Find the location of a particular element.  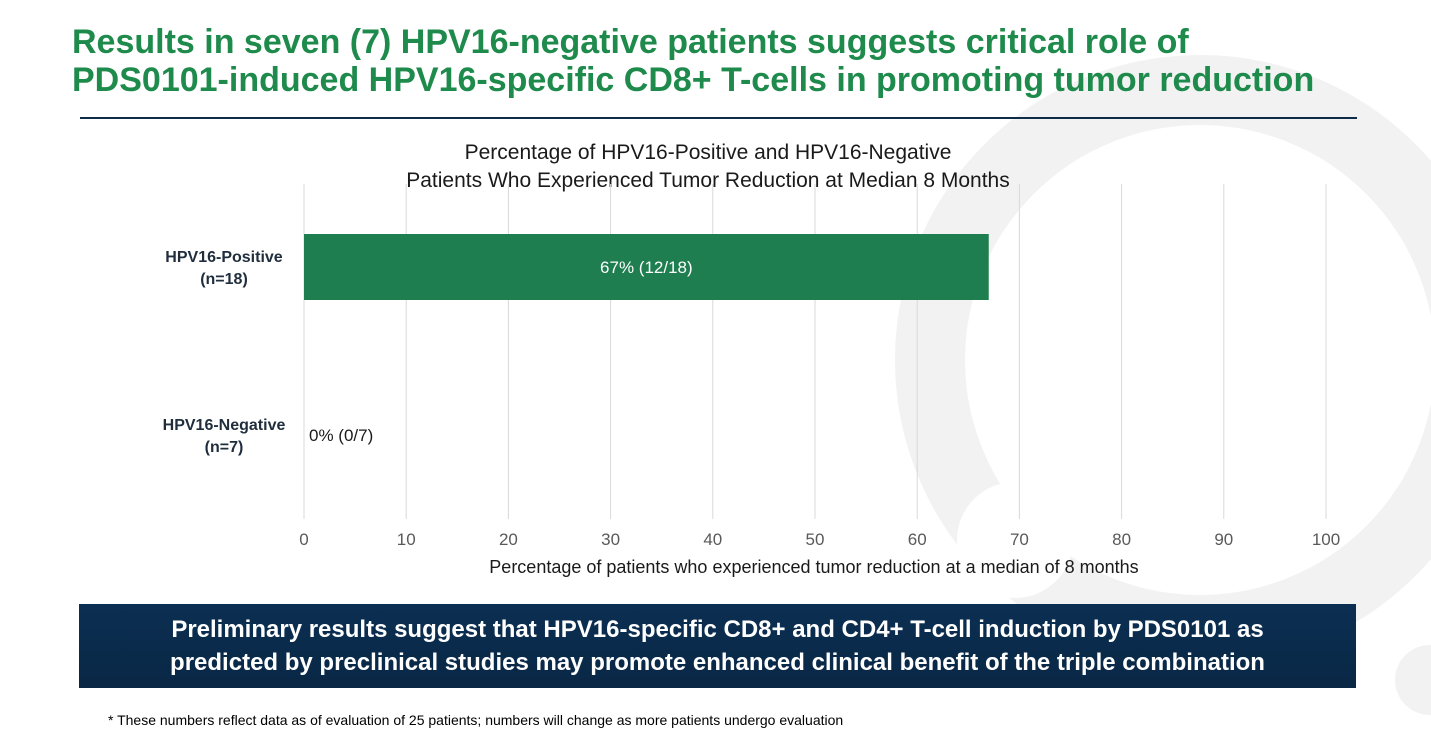

category-labels: HPV16-Positive (n=18) HPV16-Negative (n=7) is located at coordinates (224, 352).